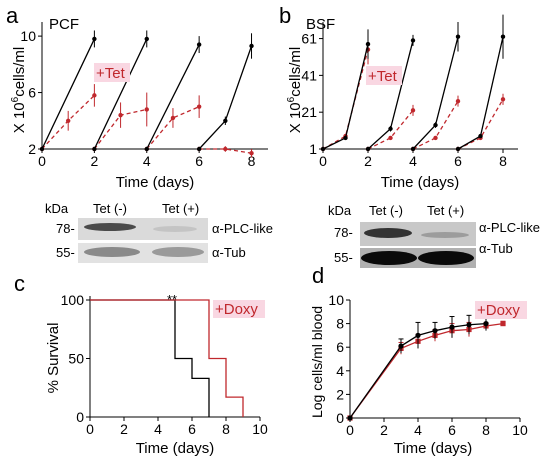 The height and width of the screenshot is (461, 550). What do you see at coordinates (295, 90) in the screenshot?
I see `panel-b-ylabel: X 106cells/ml` at bounding box center [295, 90].